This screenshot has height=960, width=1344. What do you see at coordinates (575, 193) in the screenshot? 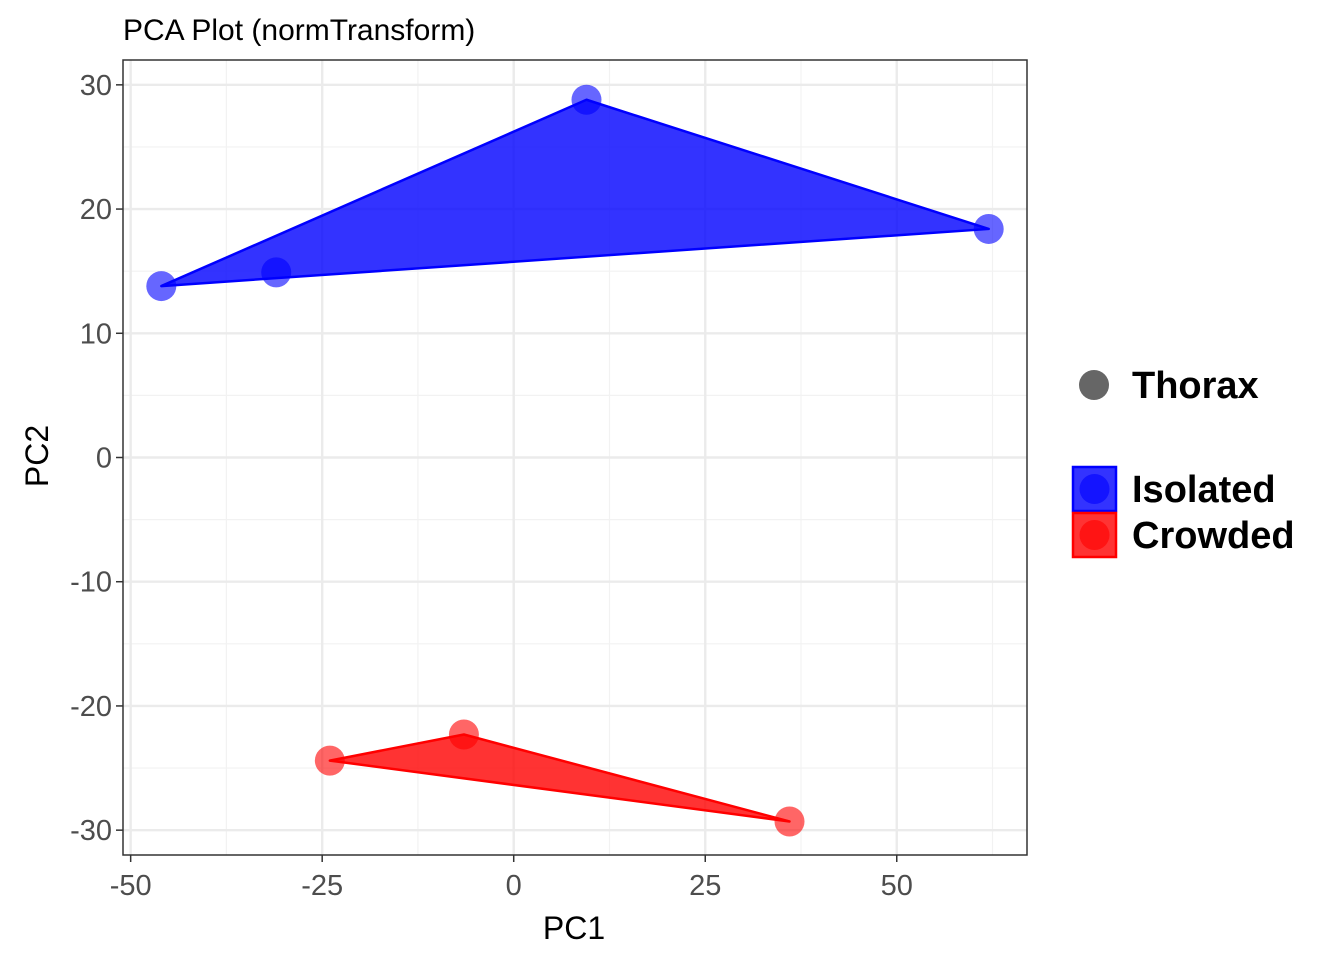
I see `hull-isolated` at bounding box center [575, 193].